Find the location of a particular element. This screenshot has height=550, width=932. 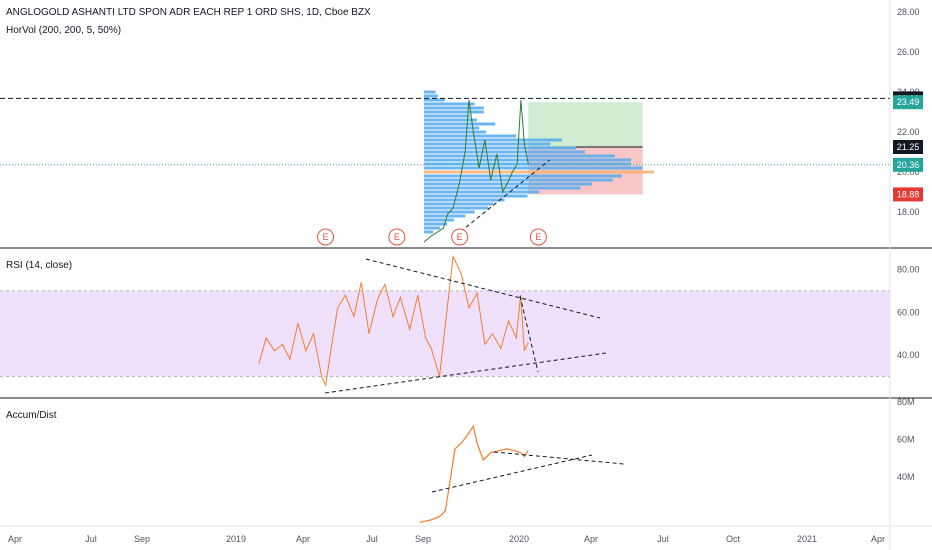

price-tick-label: 18.00 is located at coordinates (908, 212).